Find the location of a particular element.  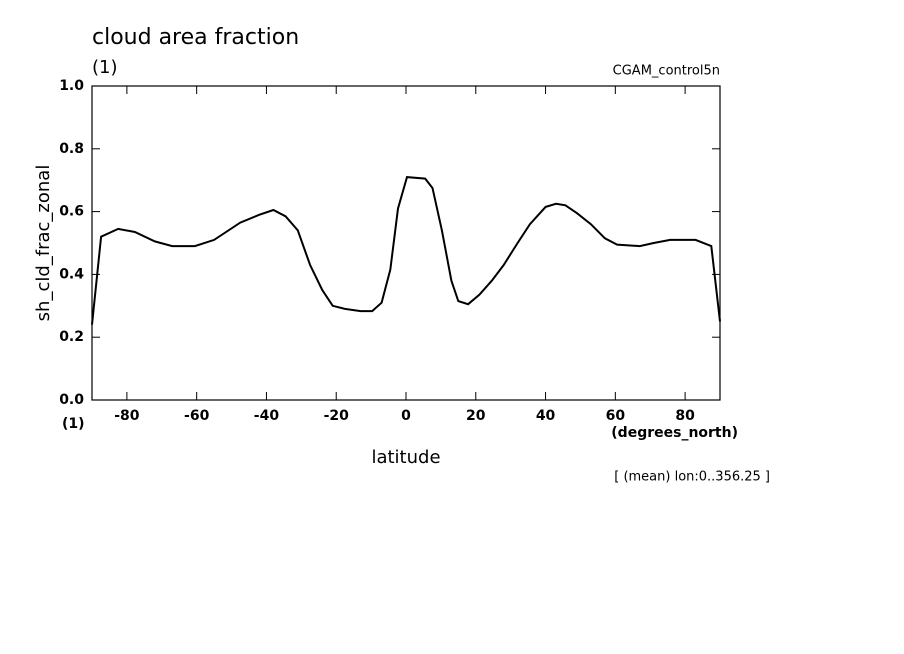

units-label: (1) is located at coordinates (105, 67).